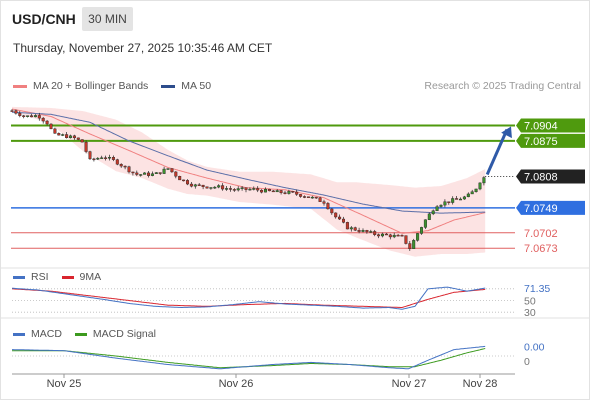 This screenshot has height=400, width=590. Describe the element at coordinates (480, 384) in the screenshot. I see `x-tick-label: Nov 28` at that location.